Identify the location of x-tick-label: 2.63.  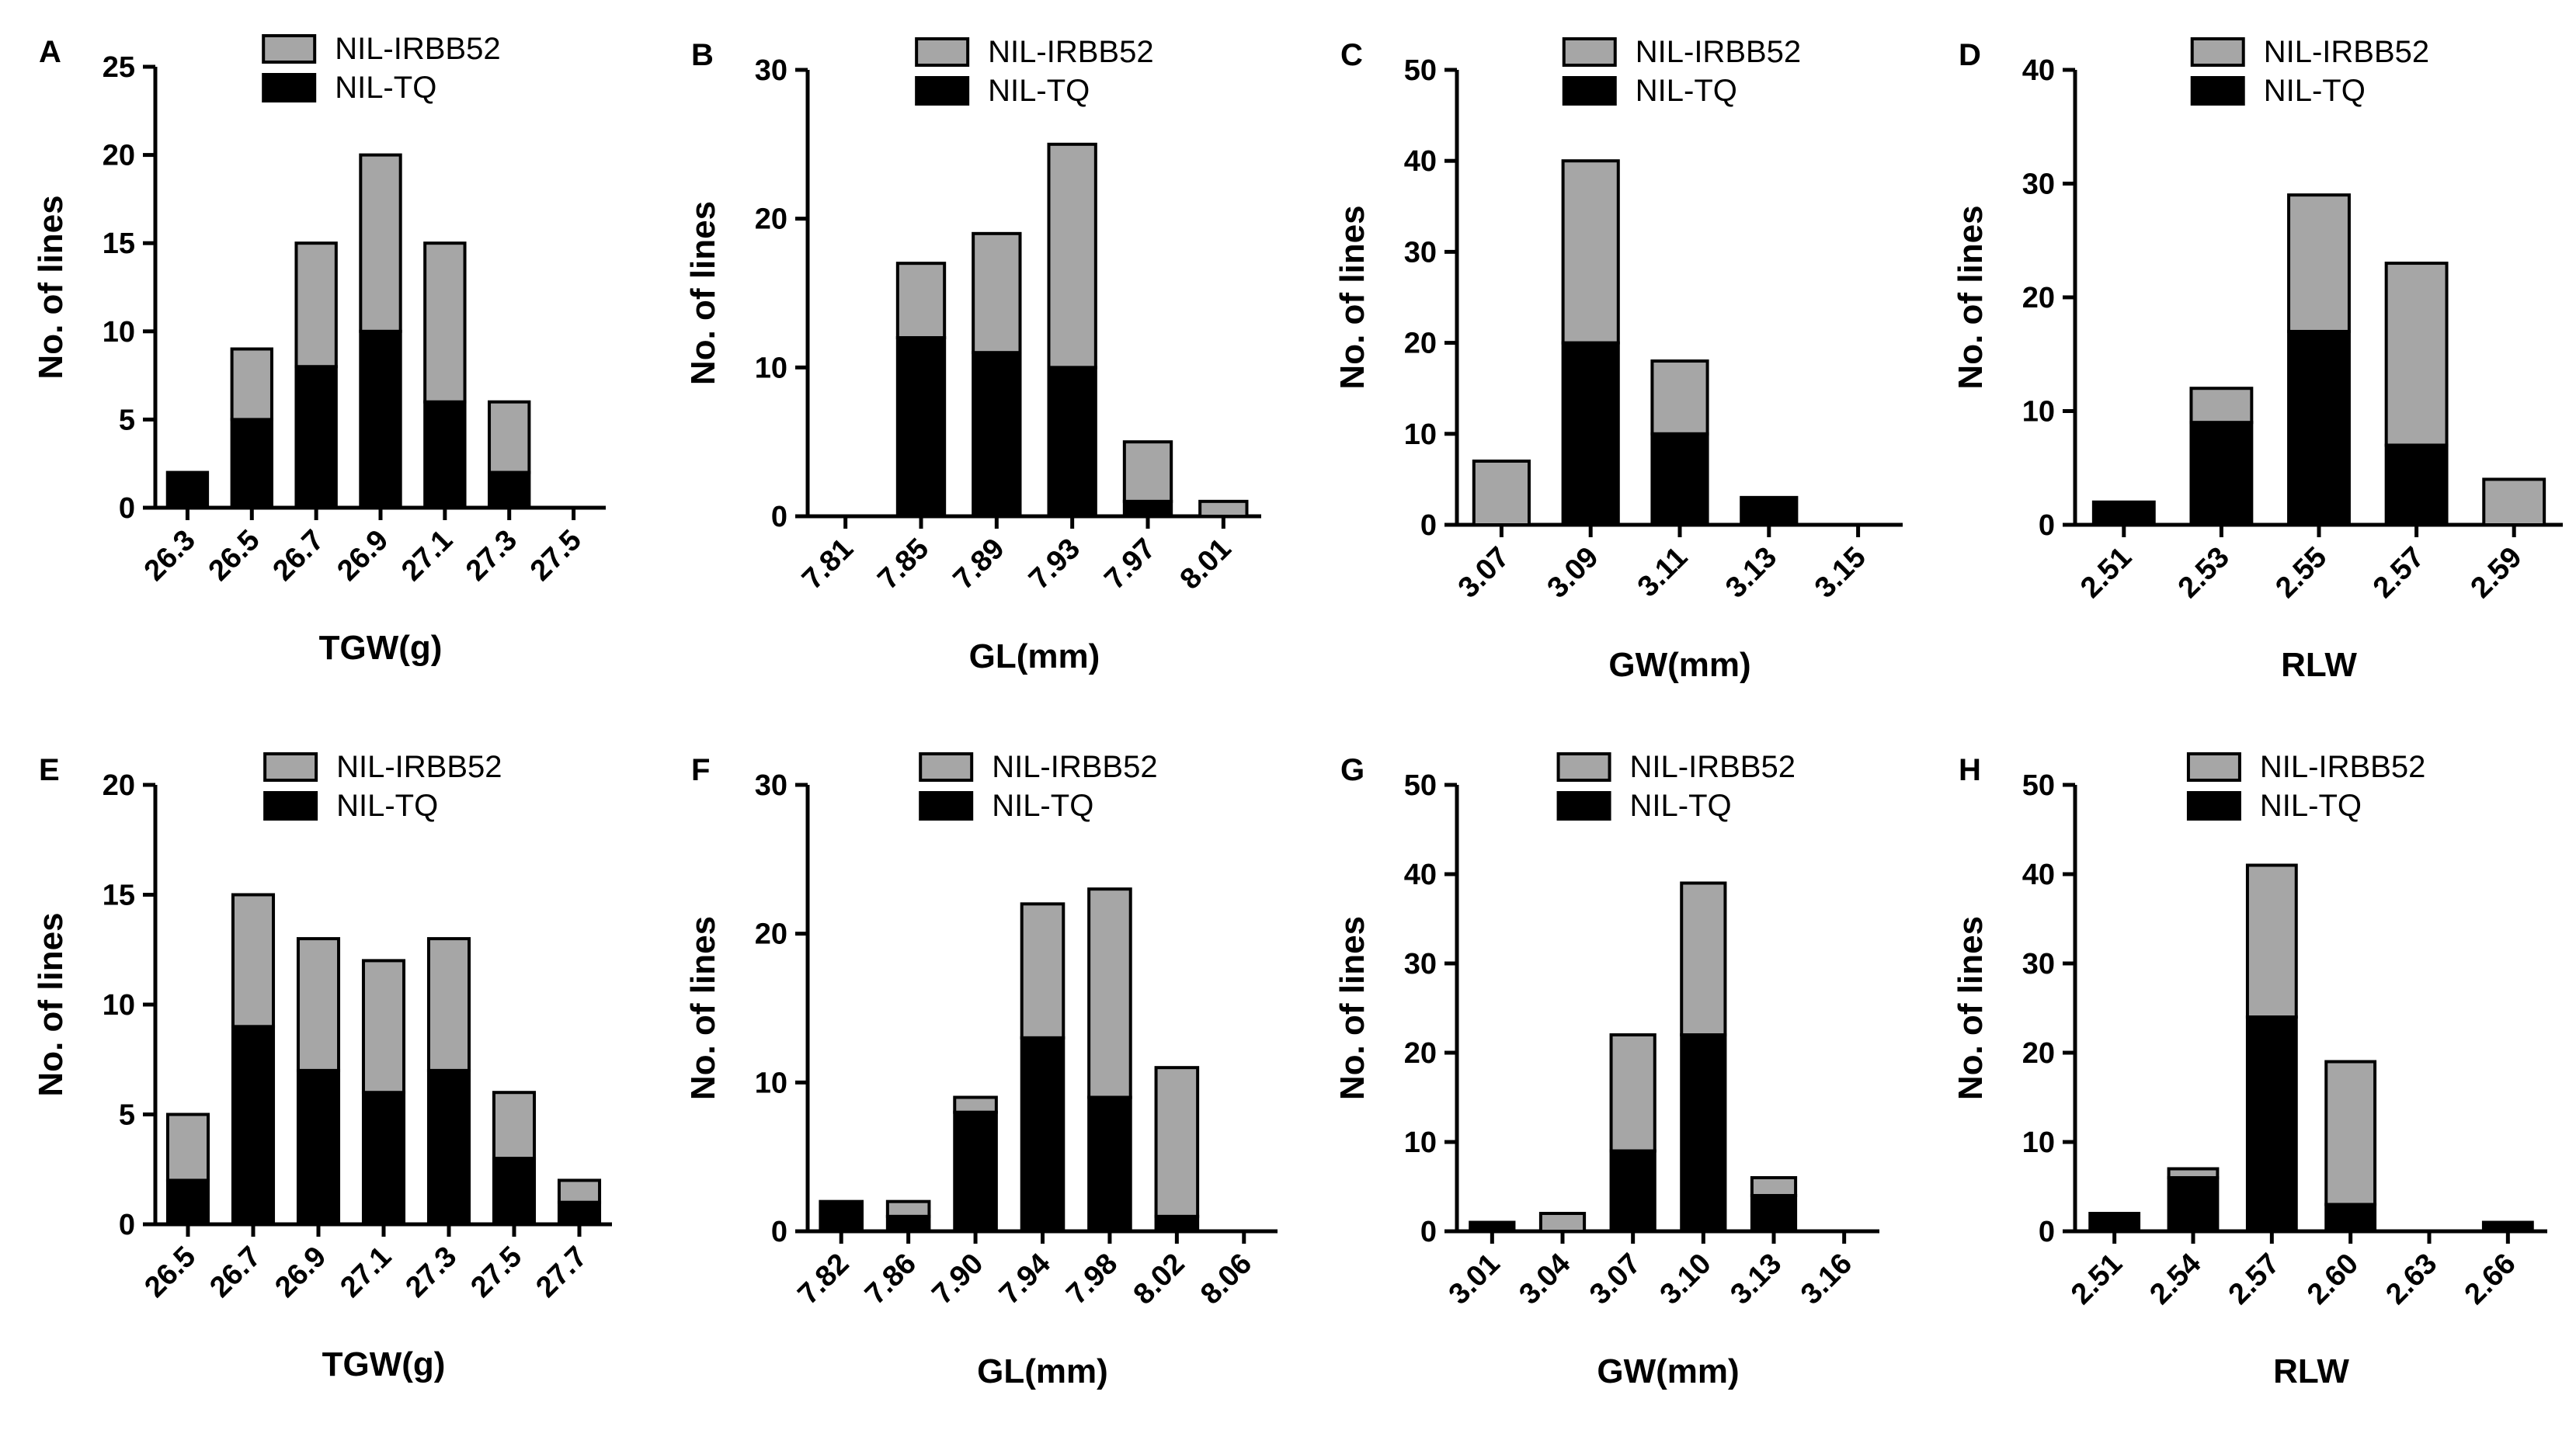
(2411, 1279).